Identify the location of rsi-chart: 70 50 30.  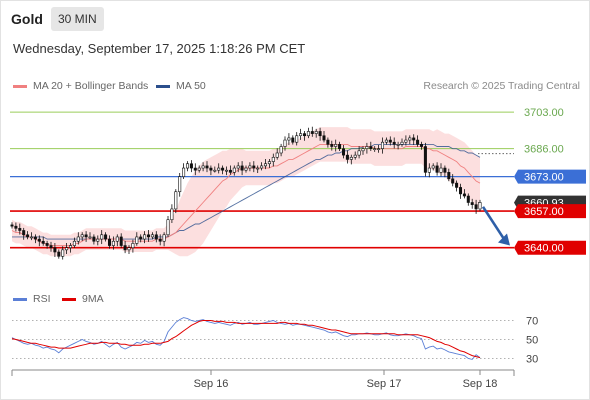
(274, 341).